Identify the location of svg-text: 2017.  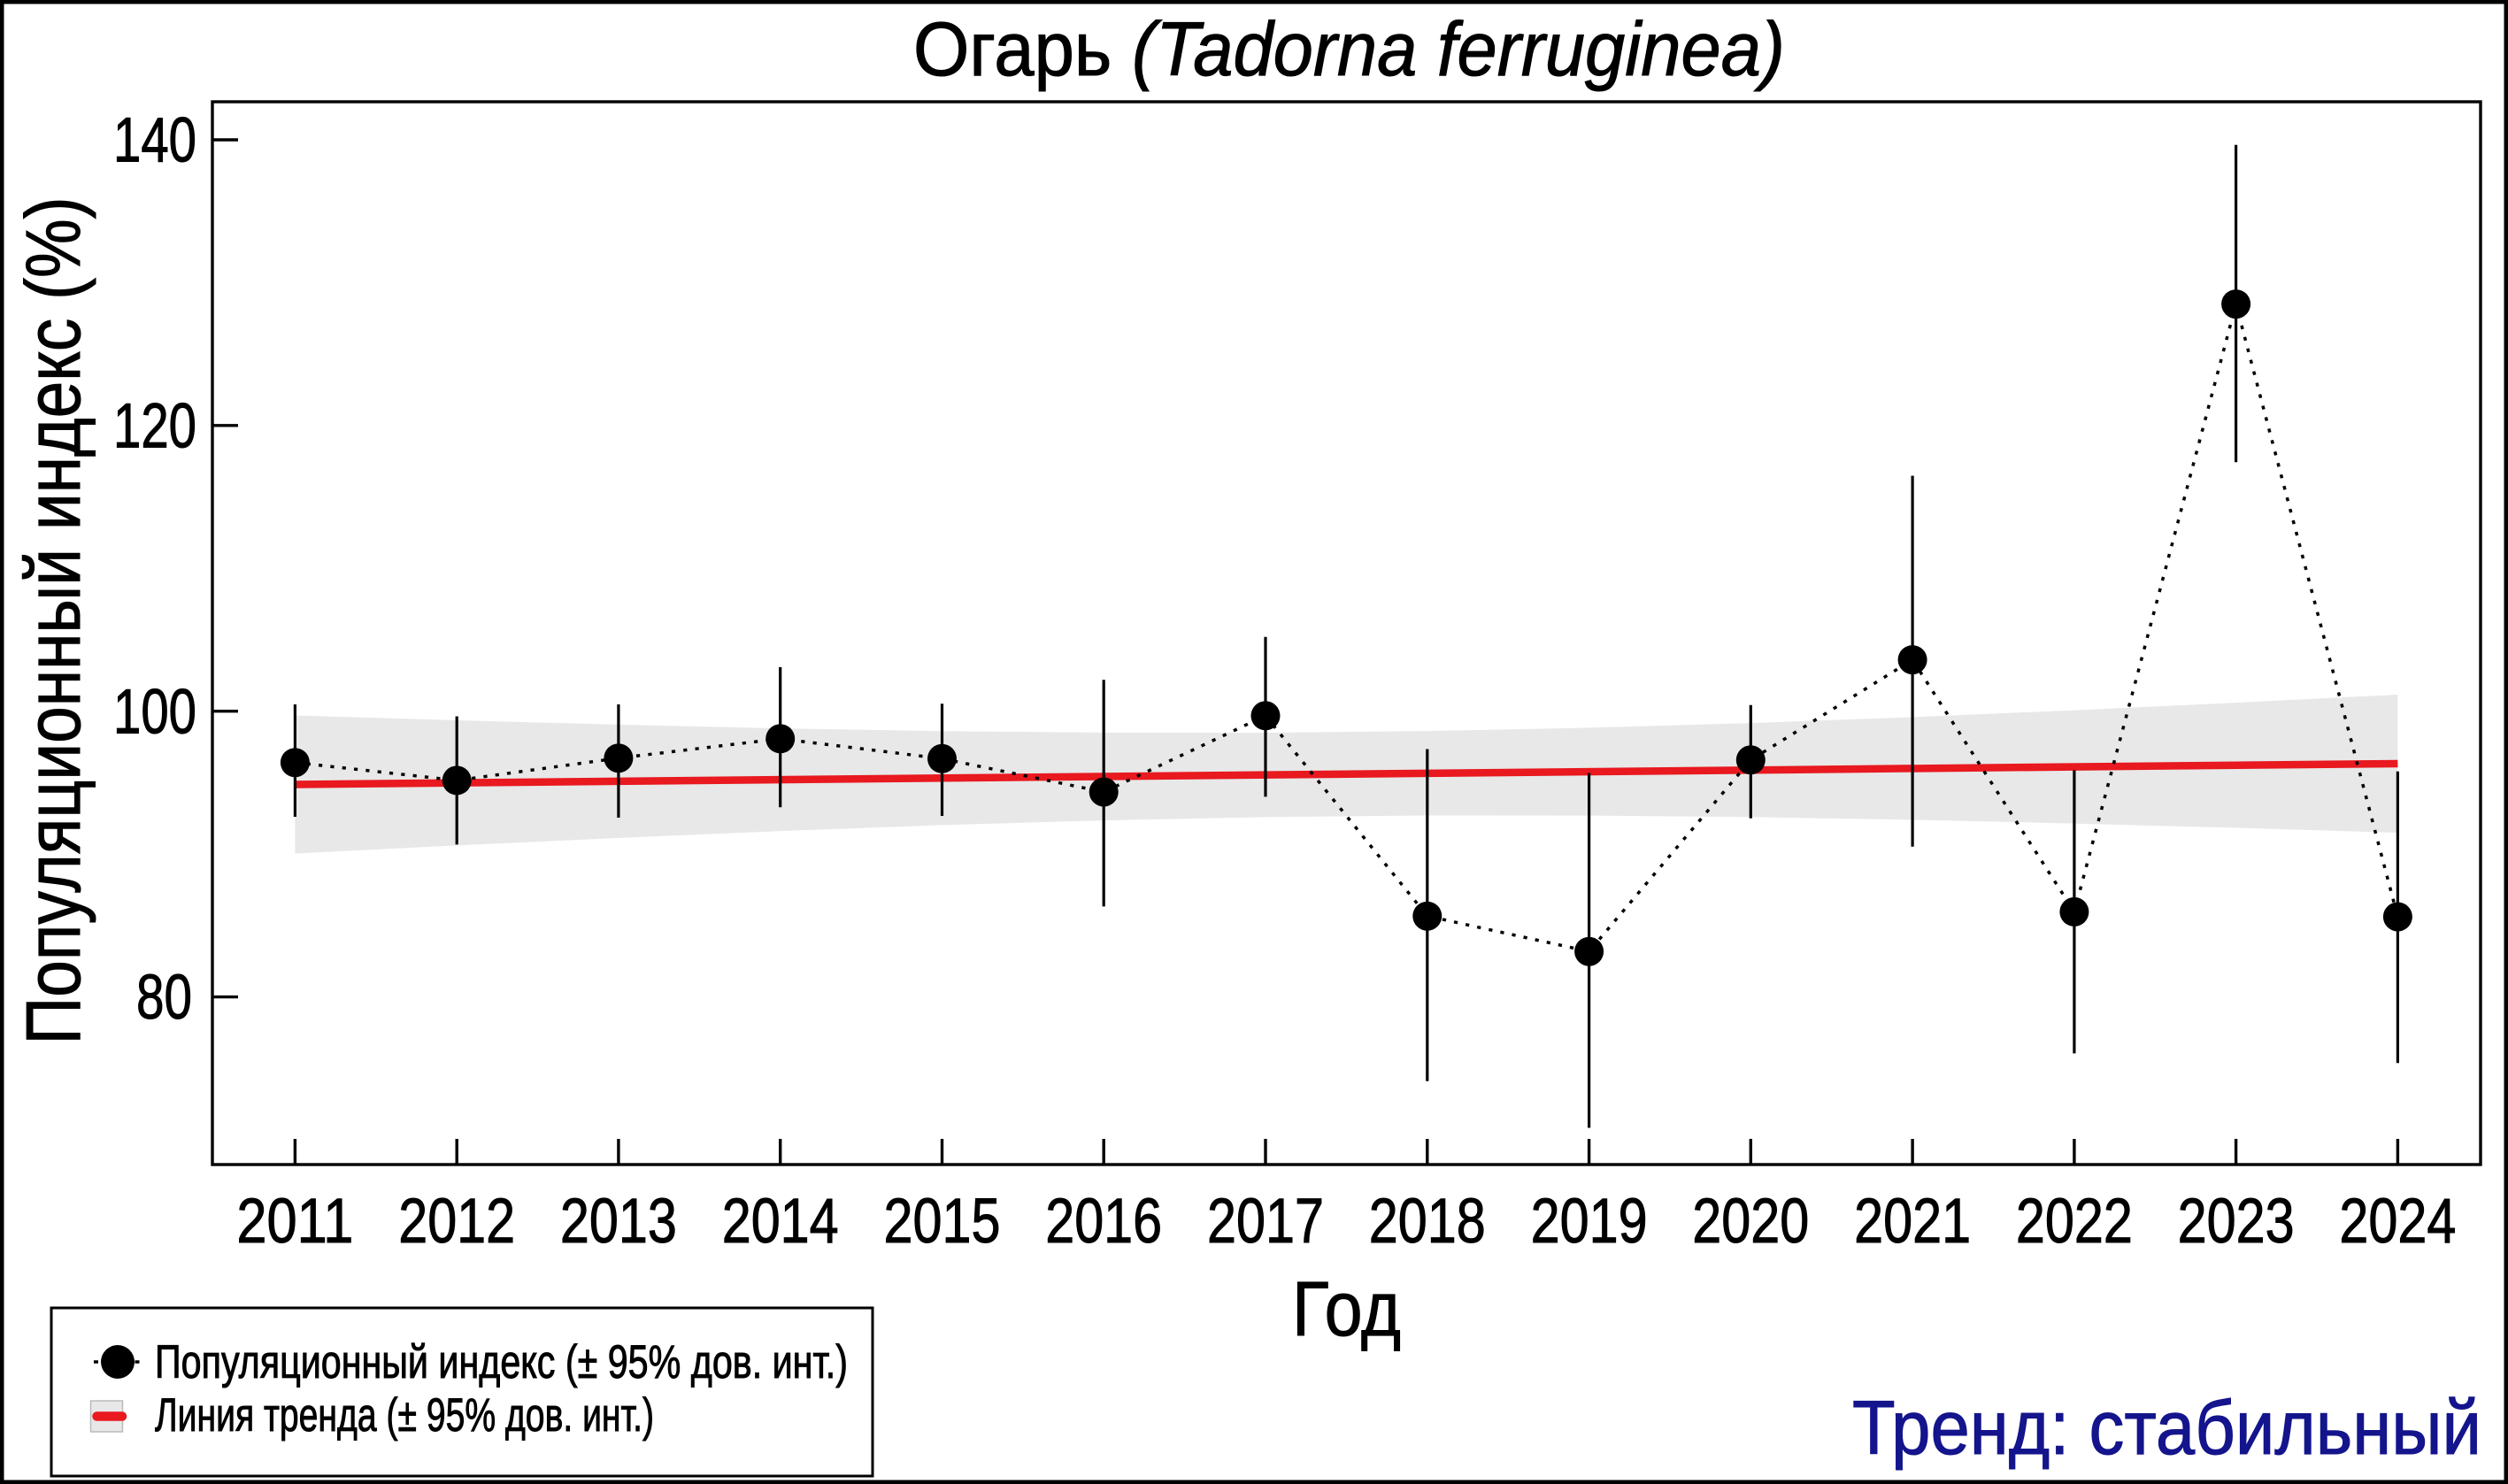
(1265, 1222).